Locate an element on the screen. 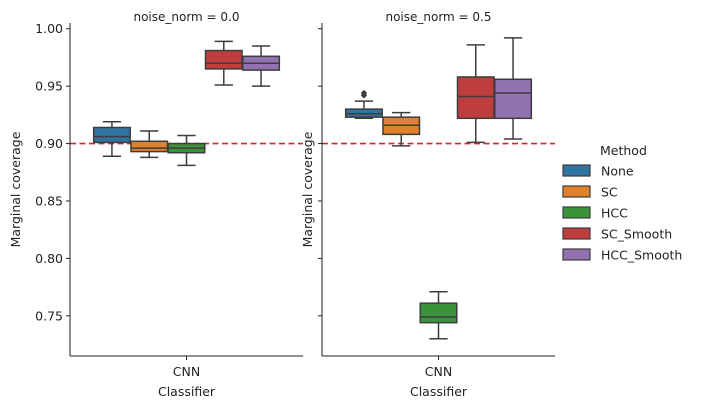 The image size is (704, 409). y-tick-label: 0.90 is located at coordinates (49, 143).